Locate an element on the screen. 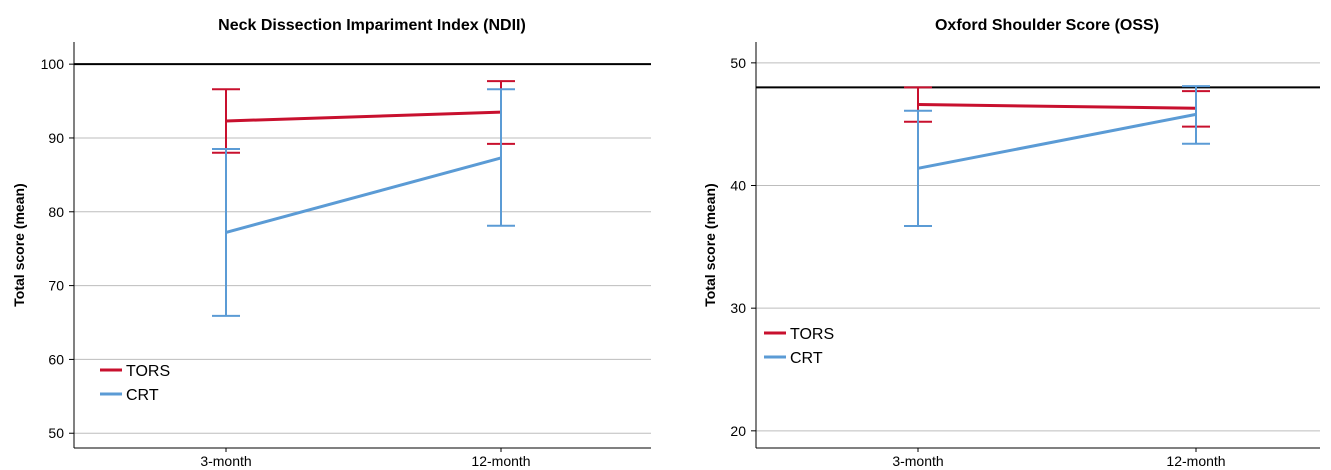  chart-title: Oxford Shoulder Score (OSS) is located at coordinates (1047, 25).